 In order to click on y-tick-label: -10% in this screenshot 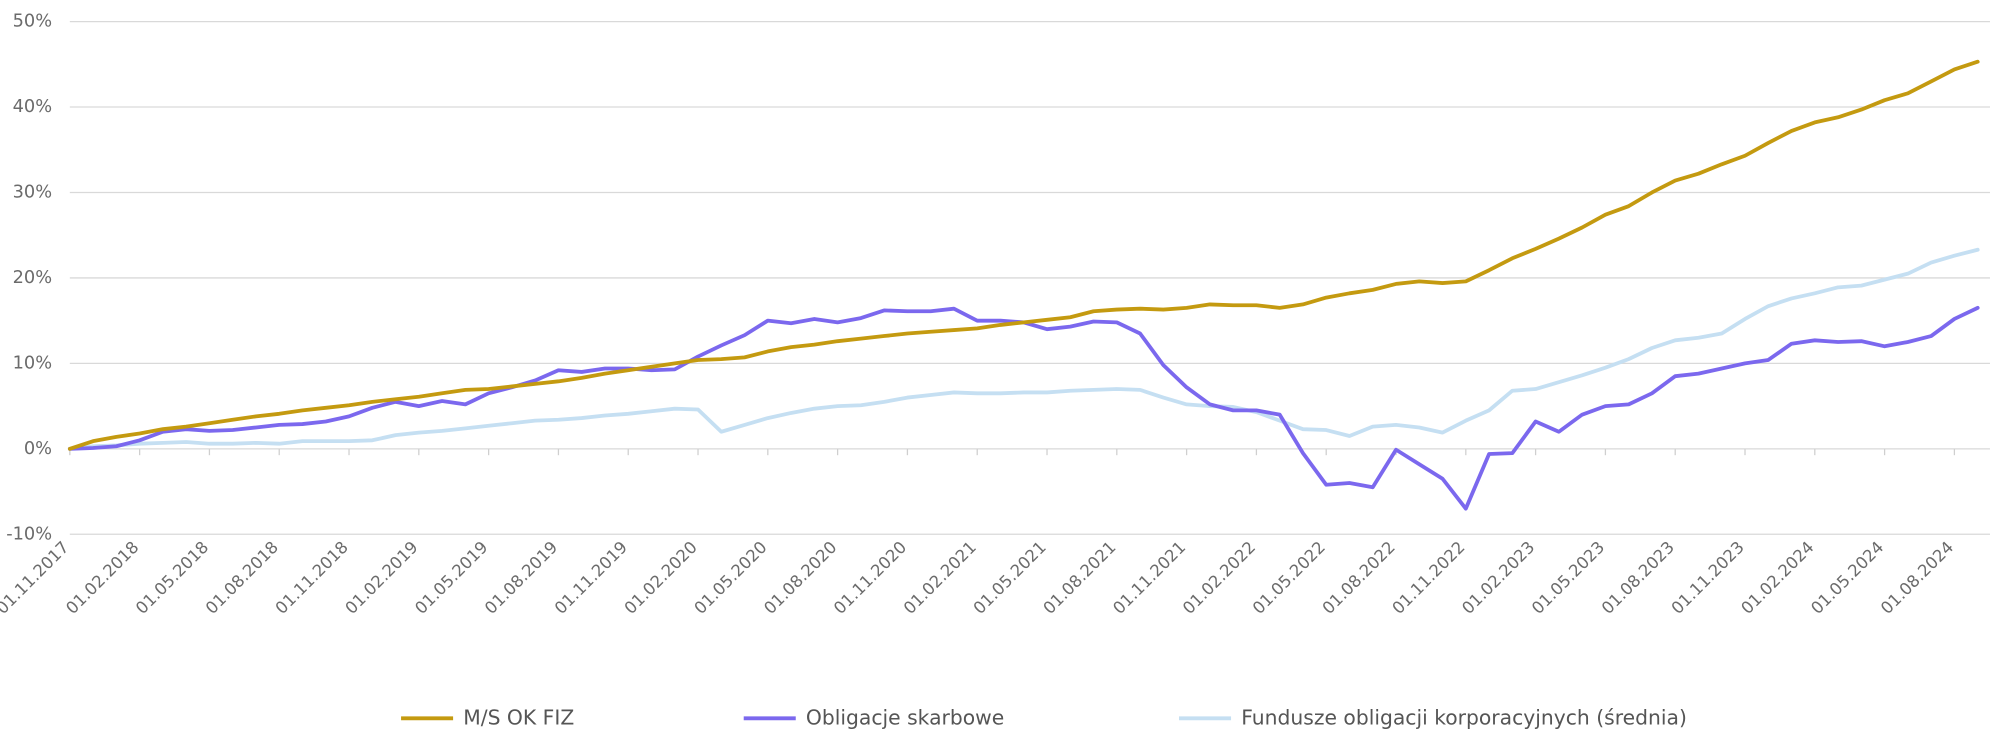, I will do `click(29, 534)`.